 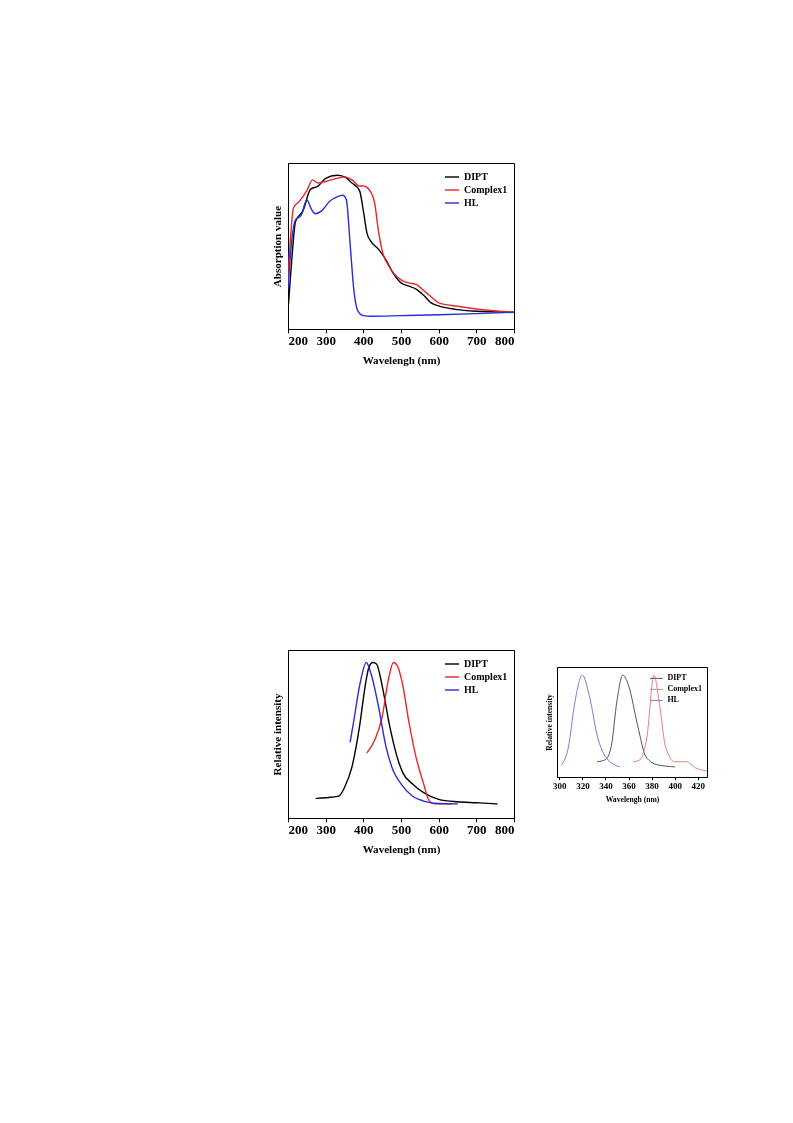 What do you see at coordinates (583, 786) in the screenshot?
I see `x-tick-label: 320` at bounding box center [583, 786].